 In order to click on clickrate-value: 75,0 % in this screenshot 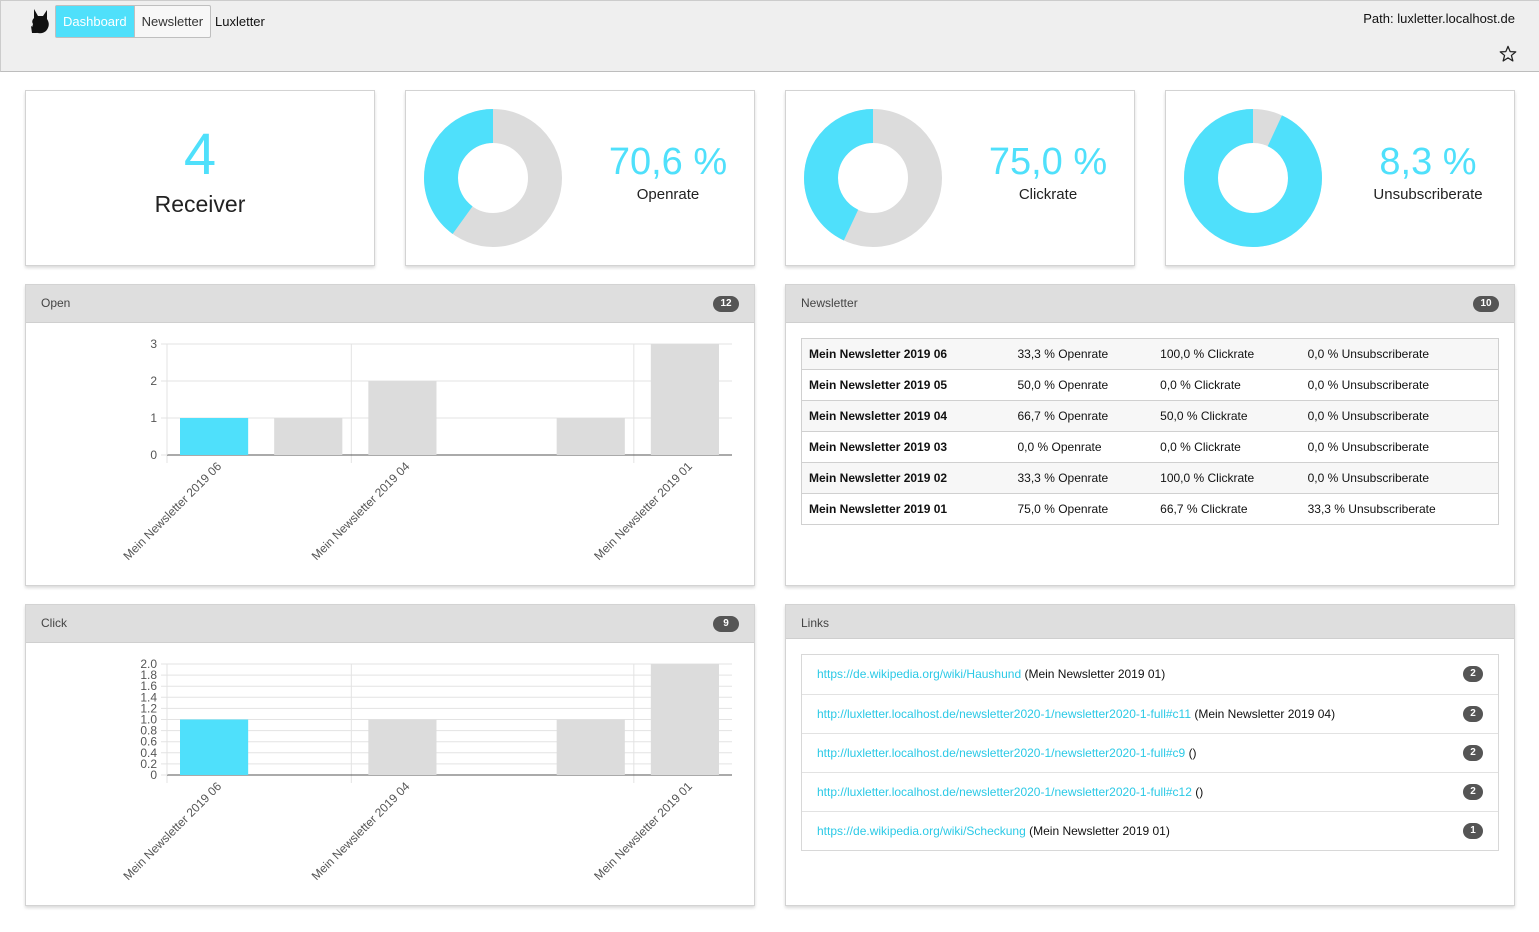, I will do `click(1048, 162)`.